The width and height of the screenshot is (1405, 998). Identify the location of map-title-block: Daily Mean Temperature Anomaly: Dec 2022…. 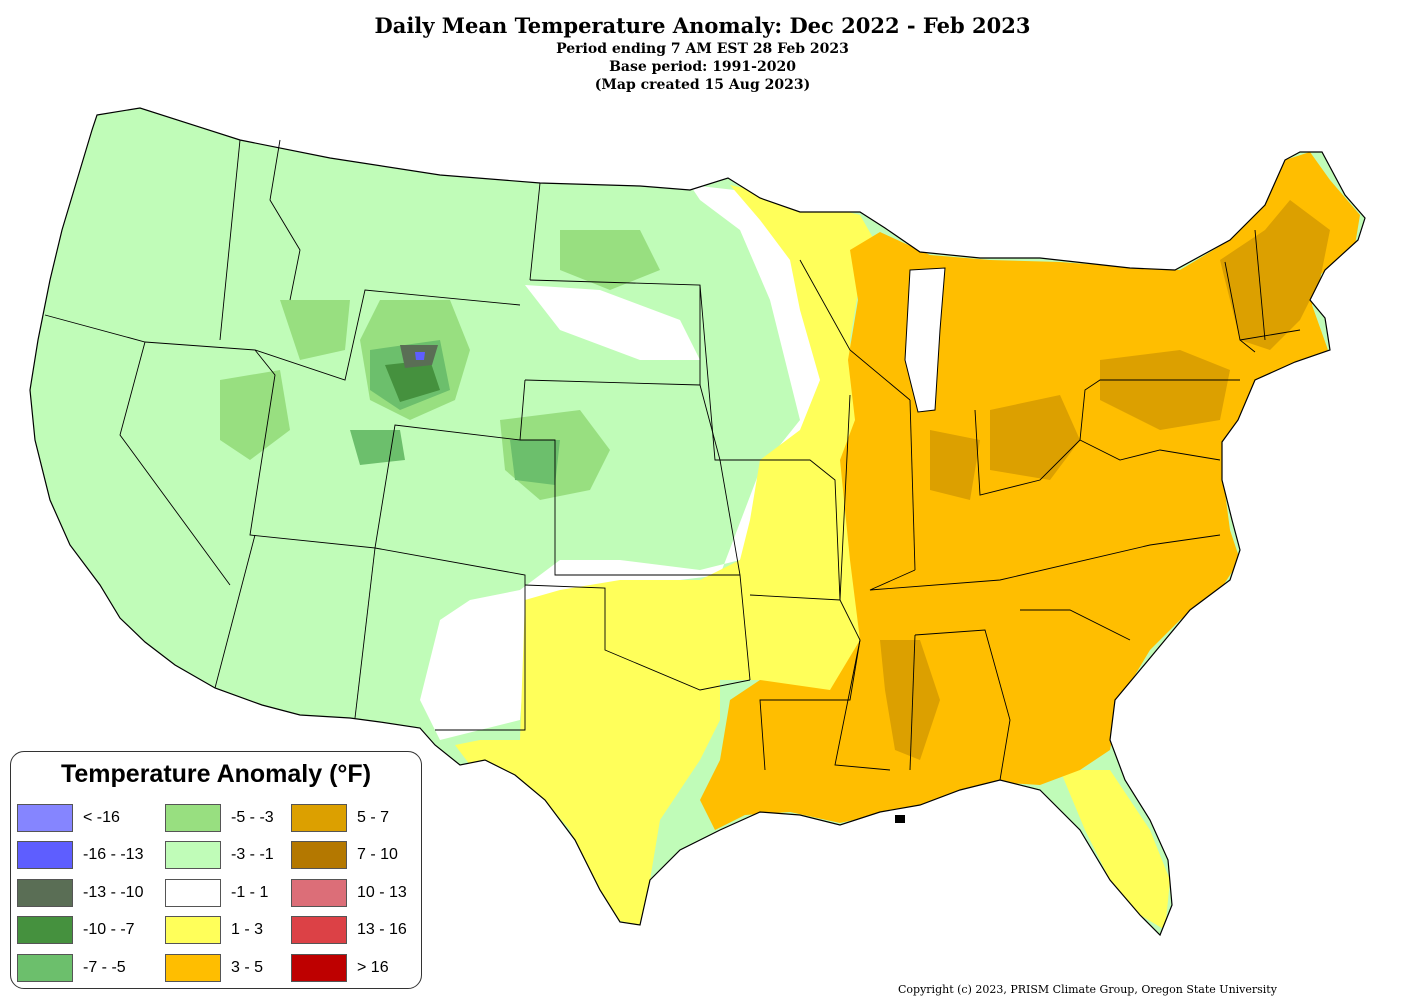
(702, 53).